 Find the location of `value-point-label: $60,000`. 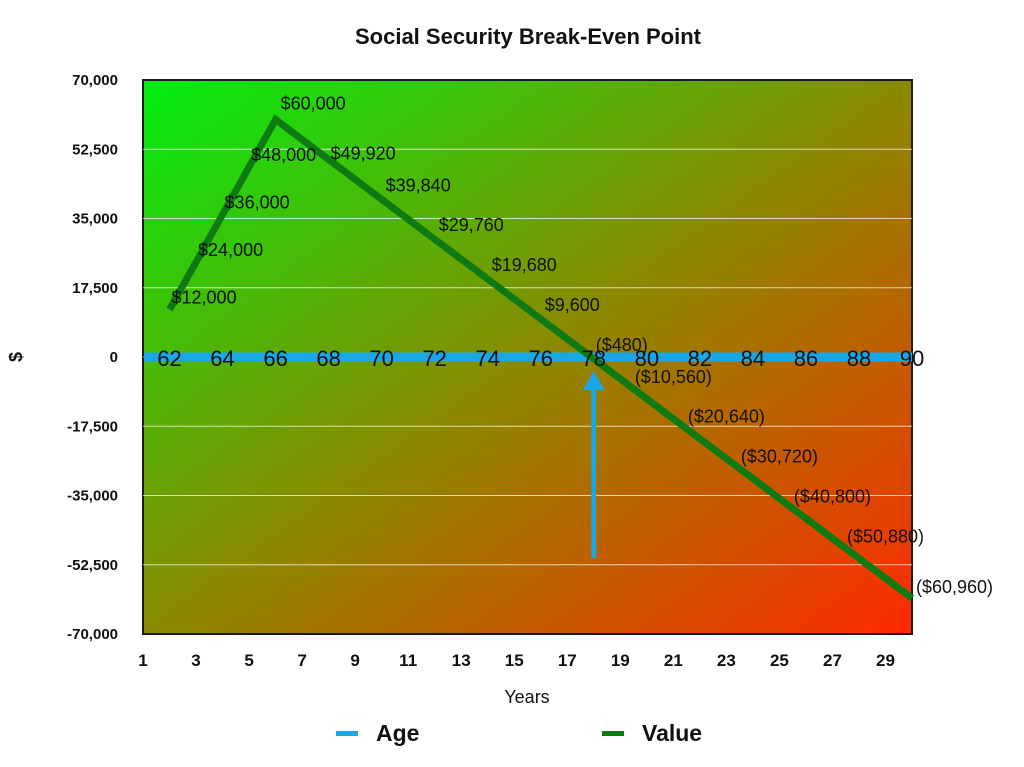

value-point-label: $60,000 is located at coordinates (313, 104).